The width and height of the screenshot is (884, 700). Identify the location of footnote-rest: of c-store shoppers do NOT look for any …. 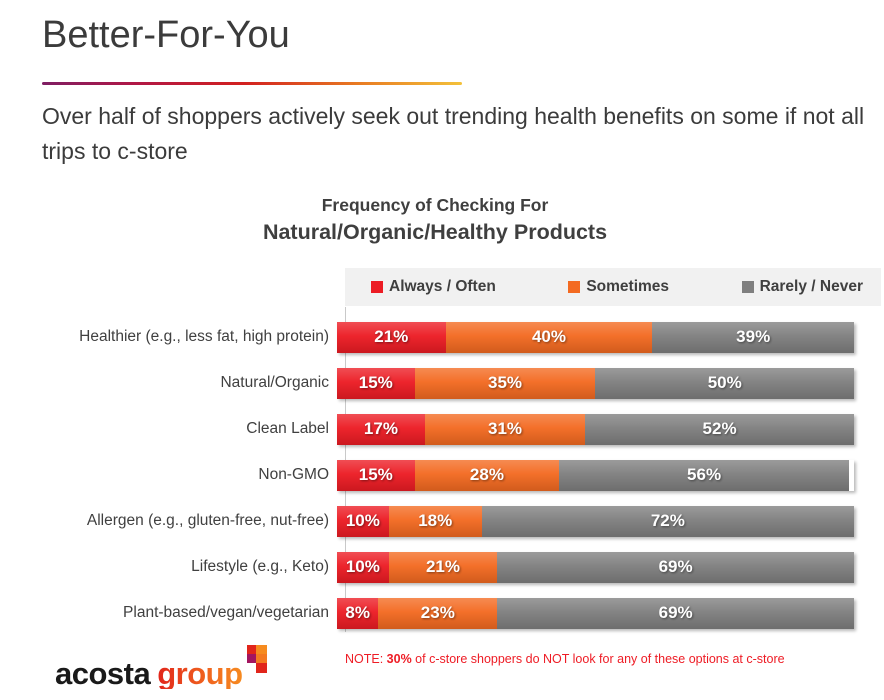
(598, 659).